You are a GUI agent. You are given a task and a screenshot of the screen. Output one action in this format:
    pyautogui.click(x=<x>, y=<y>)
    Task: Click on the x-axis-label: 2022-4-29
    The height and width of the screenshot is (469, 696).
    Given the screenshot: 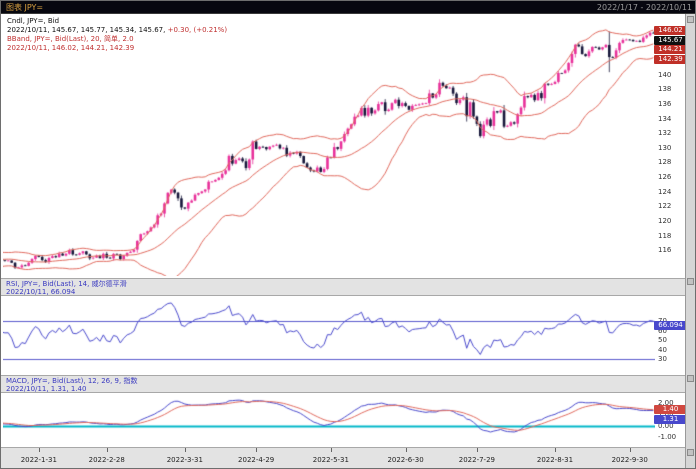 What is the action you would take?
    pyautogui.click(x=256, y=460)
    